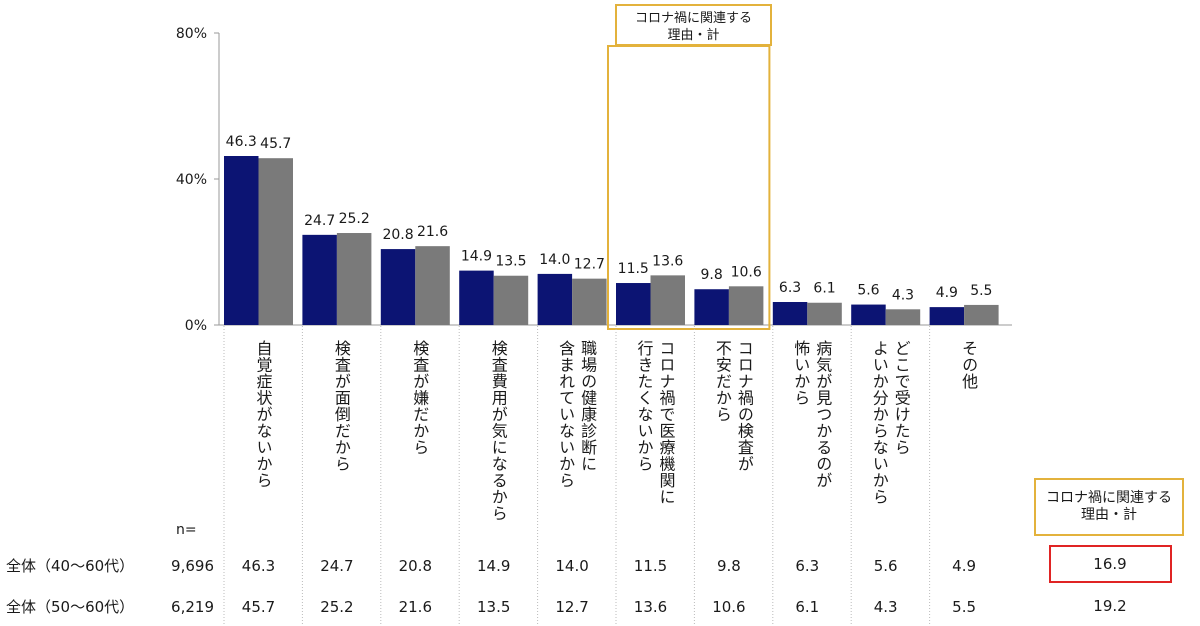 The width and height of the screenshot is (1200, 626). I want to click on data-label: 10.6, so click(746, 272).